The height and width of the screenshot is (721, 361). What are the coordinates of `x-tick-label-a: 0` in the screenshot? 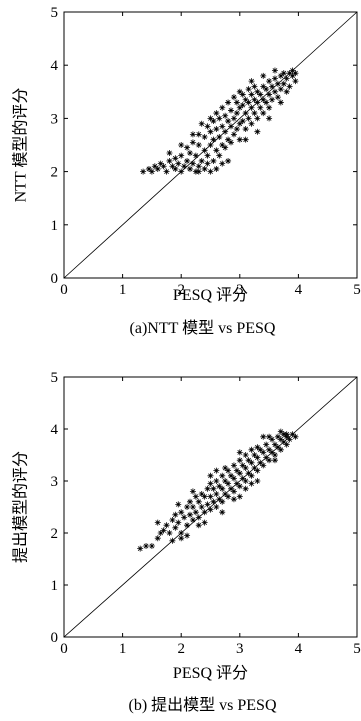 It's located at (64, 290).